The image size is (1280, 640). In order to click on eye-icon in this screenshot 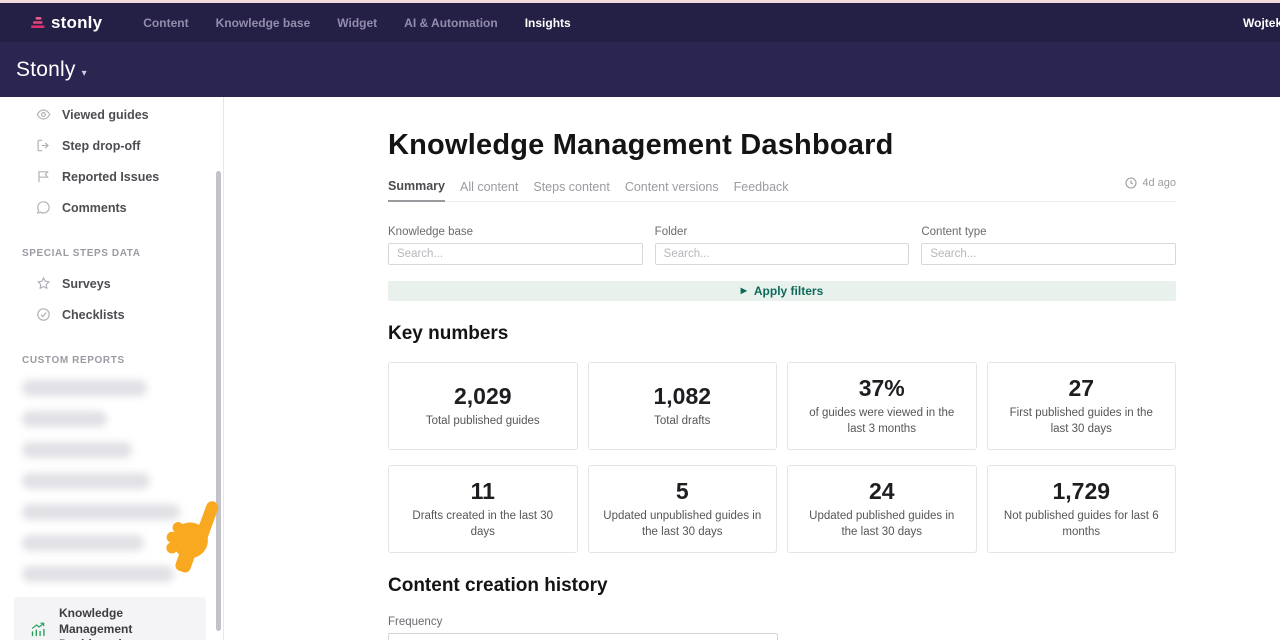, I will do `click(43, 114)`.